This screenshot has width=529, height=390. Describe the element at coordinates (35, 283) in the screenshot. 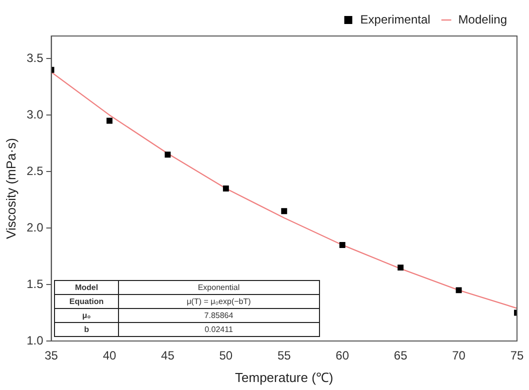

I see `y-tick-label: 1.5` at that location.